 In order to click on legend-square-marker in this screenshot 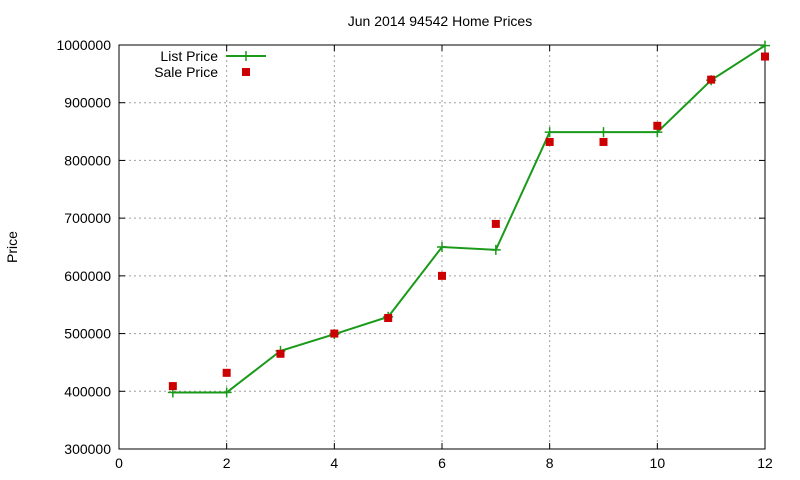, I will do `click(246, 72)`.